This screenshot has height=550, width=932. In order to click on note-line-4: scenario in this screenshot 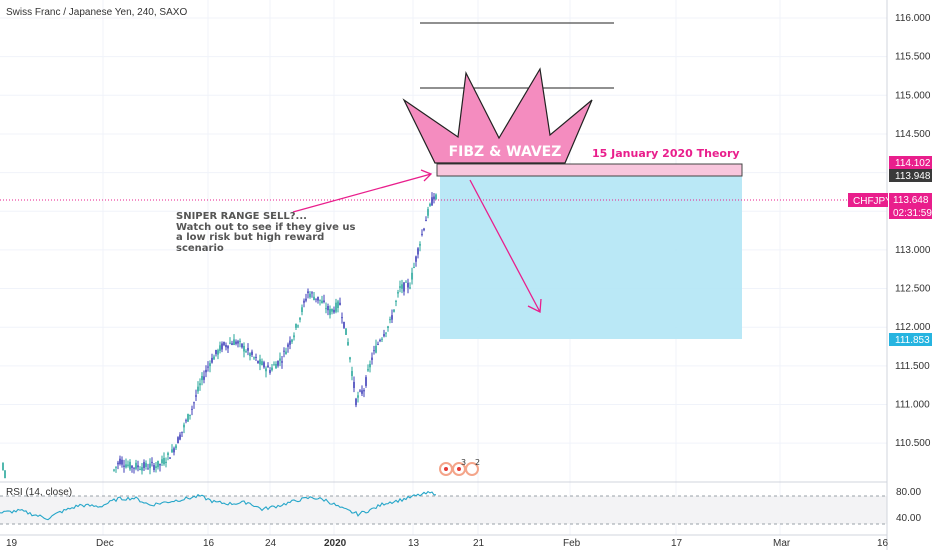, I will do `click(200, 248)`.